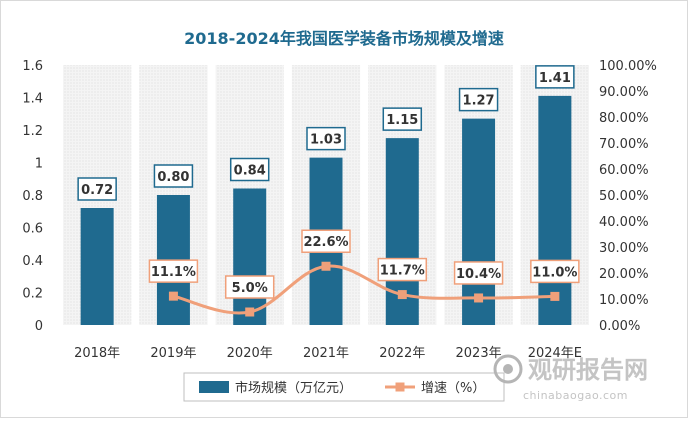 The height and width of the screenshot is (422, 688). Describe the element at coordinates (624, 248) in the screenshot. I see `y-right-tick-label: 30.00%` at that location.